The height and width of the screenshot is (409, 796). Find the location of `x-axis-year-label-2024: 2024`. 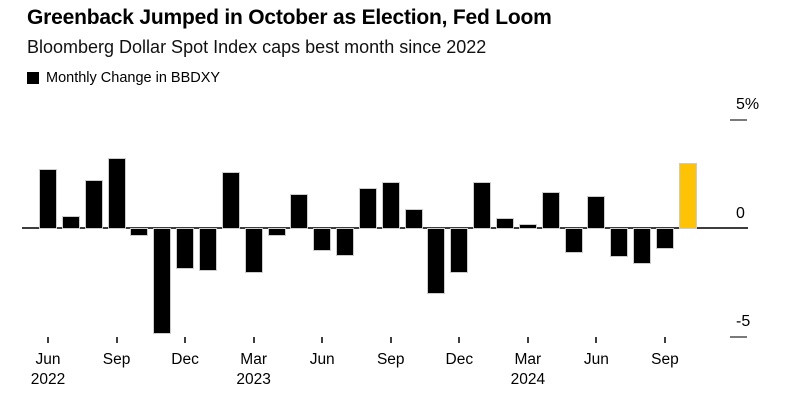

x-axis-year-label-2024: 2024 is located at coordinates (528, 379).